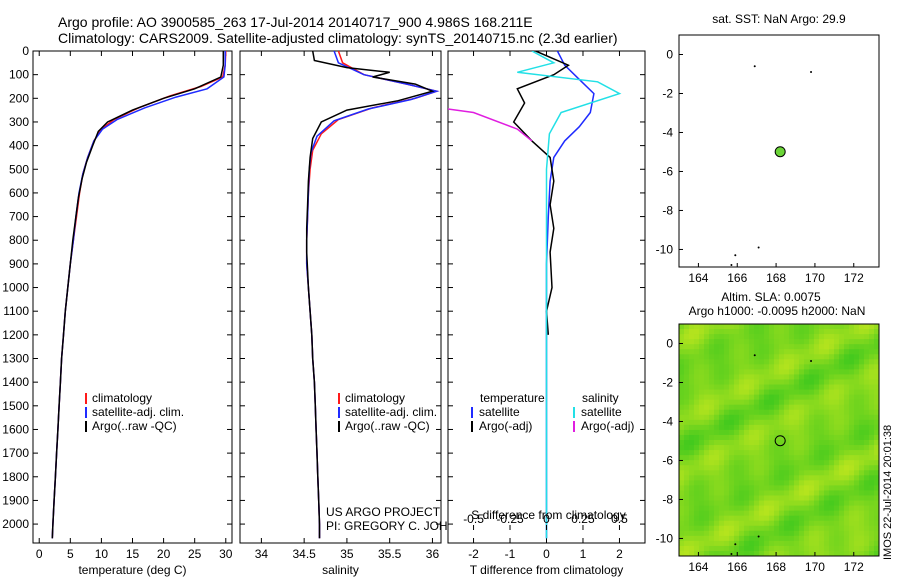  Describe the element at coordinates (667, 132) in the screenshot. I see `sst_map-ytick-label: -4` at that location.